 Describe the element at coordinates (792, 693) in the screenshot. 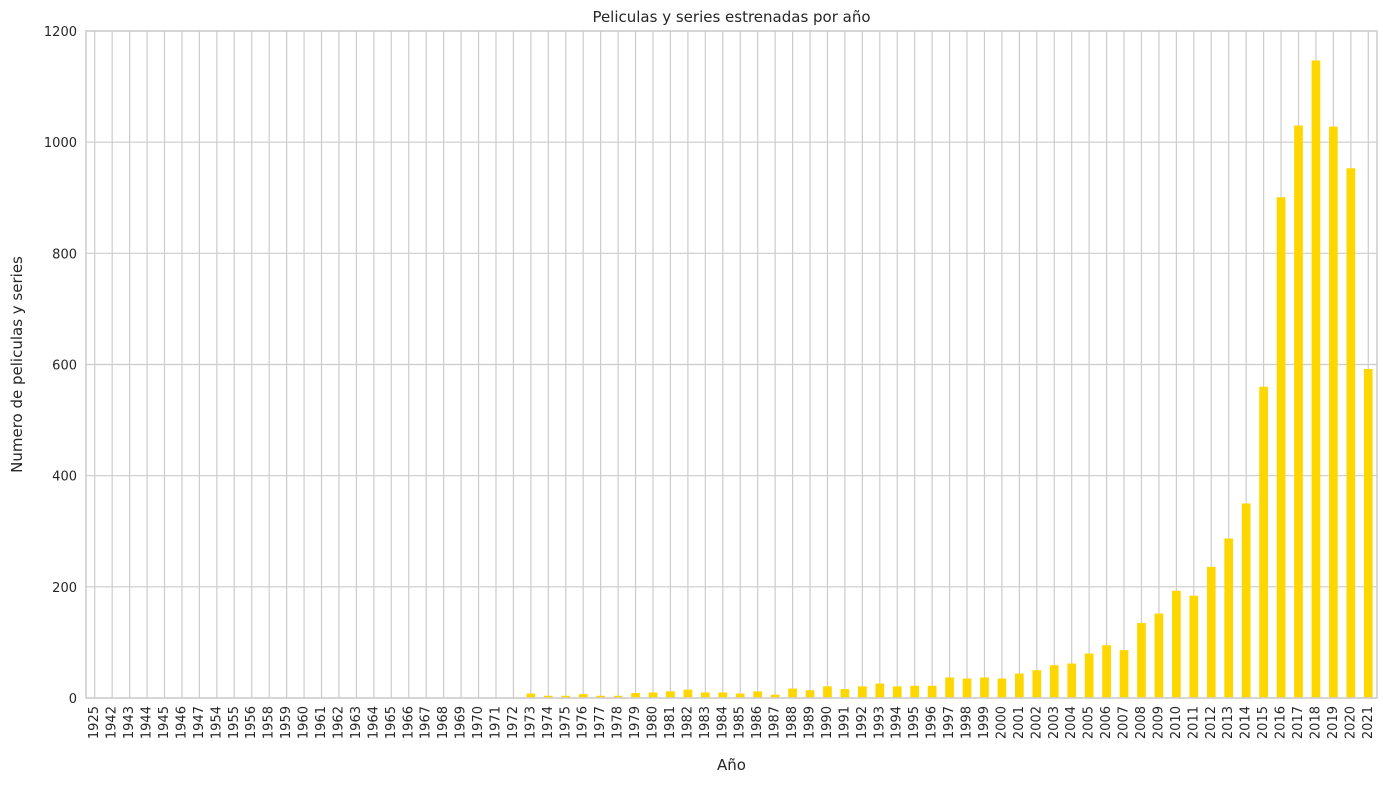

I see `bar-1988` at that location.